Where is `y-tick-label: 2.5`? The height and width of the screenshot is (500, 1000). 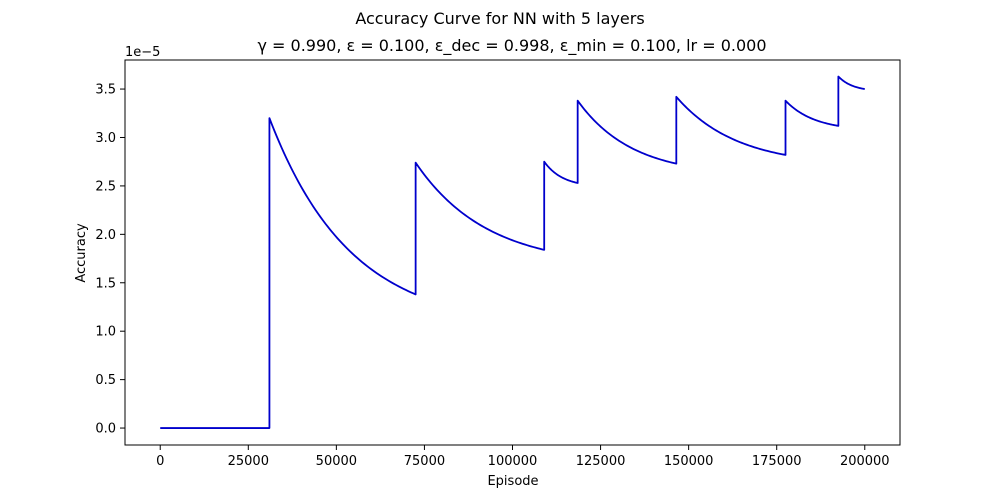
y-tick-label: 2.5 is located at coordinates (105, 186).